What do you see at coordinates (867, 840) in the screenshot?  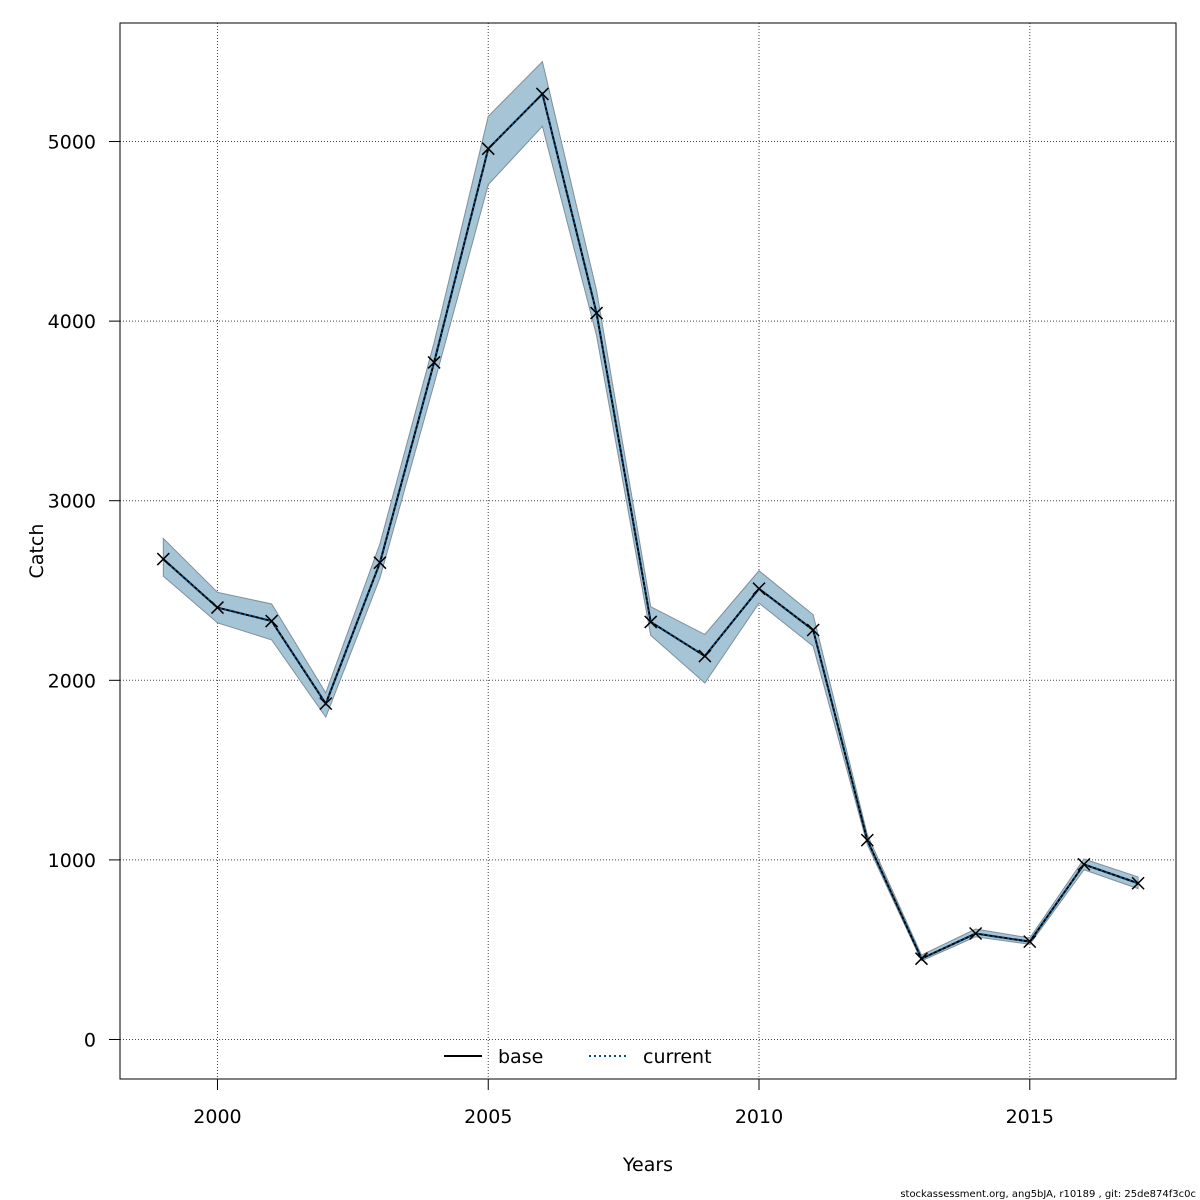 I see `data-point-2012` at bounding box center [867, 840].